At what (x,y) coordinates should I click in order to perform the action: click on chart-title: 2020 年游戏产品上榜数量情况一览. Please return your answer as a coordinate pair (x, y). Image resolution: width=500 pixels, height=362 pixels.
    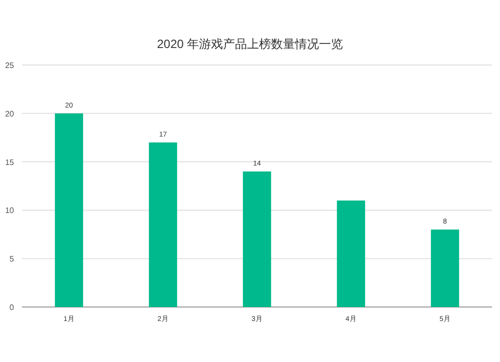
    Looking at the image, I should click on (250, 44).